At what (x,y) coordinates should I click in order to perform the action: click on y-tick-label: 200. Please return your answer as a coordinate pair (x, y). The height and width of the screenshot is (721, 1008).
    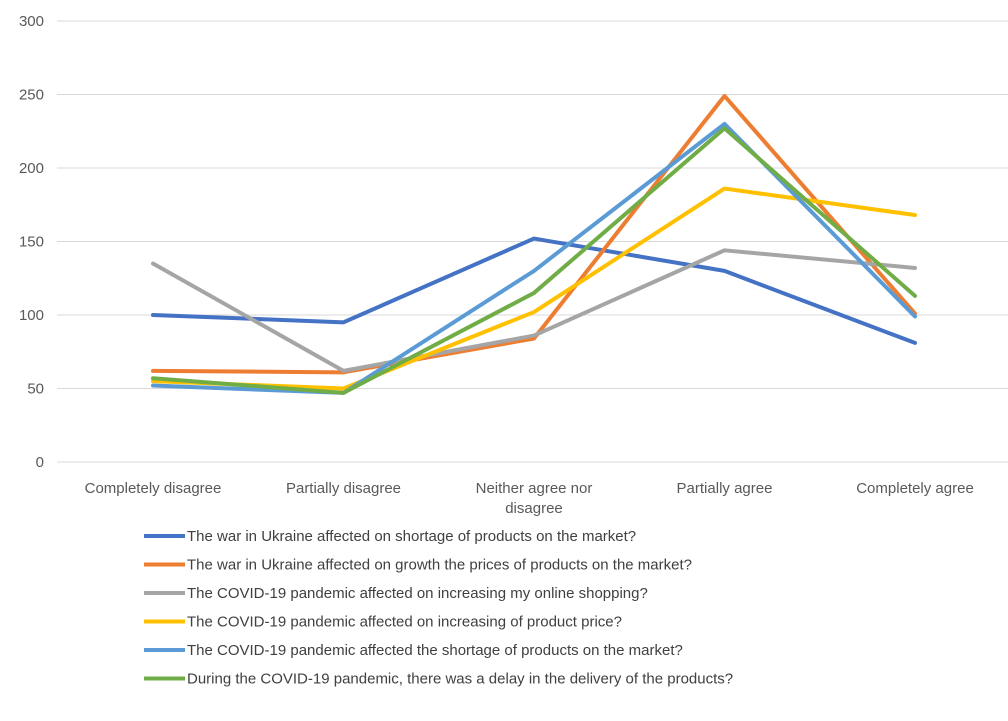
    Looking at the image, I should click on (31, 168).